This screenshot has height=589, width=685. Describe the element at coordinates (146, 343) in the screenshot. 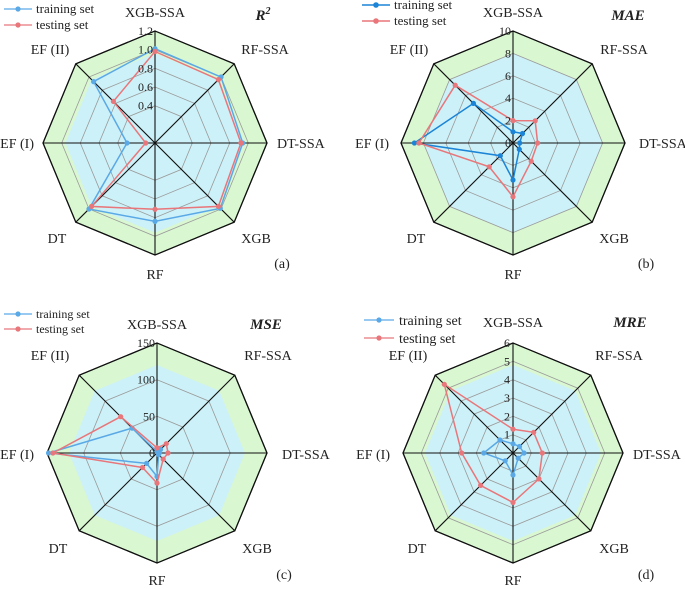

I see `panel-c-tick-label: 150` at that location.